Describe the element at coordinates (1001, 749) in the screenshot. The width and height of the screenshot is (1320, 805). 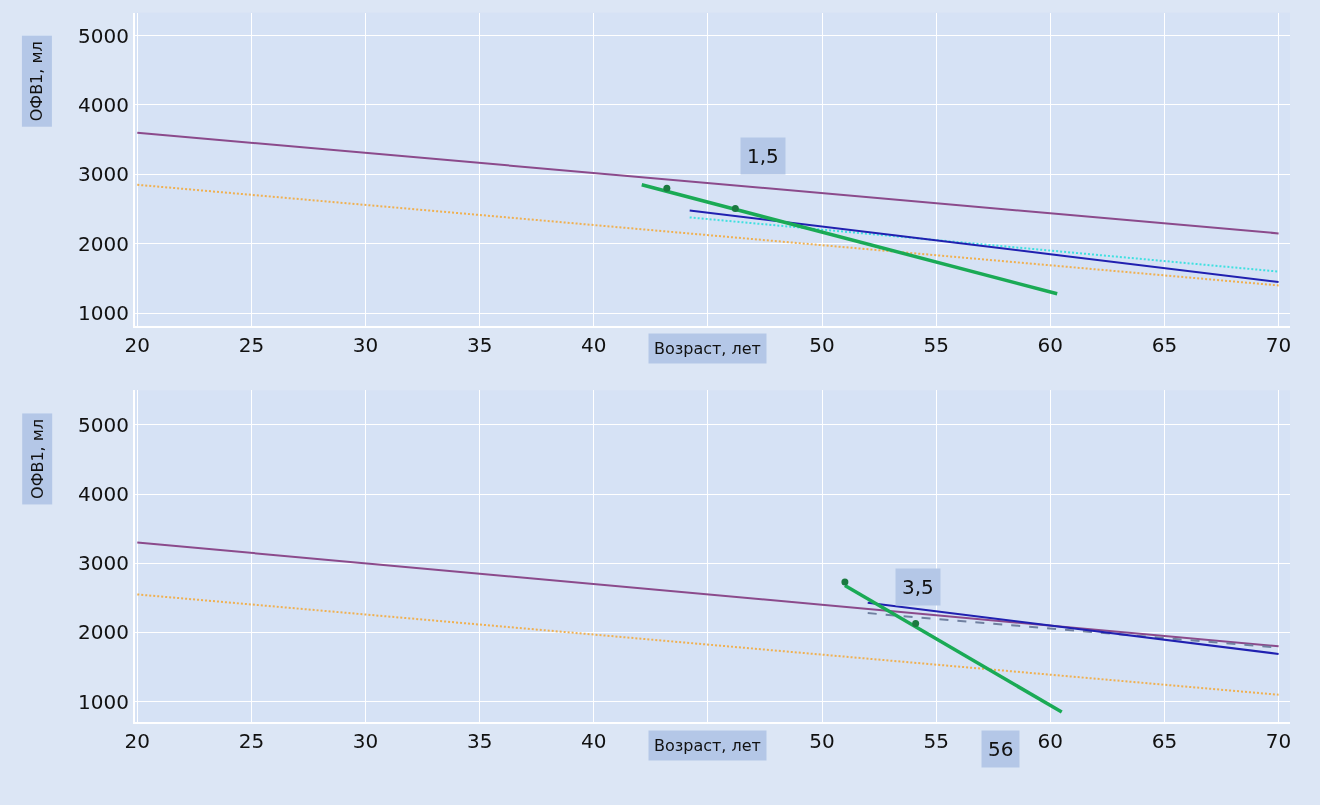
I see `text: 56` at that location.